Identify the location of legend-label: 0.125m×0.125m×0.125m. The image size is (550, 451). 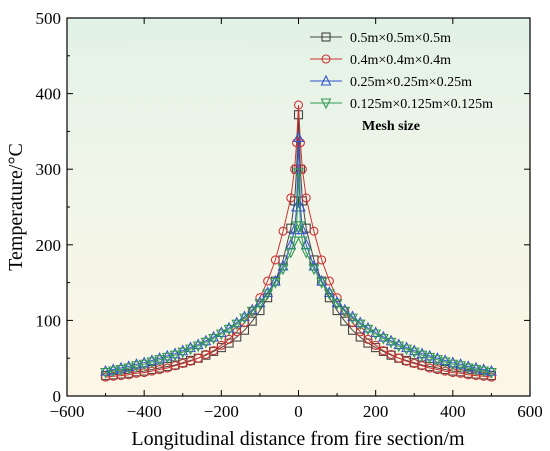
(421, 104).